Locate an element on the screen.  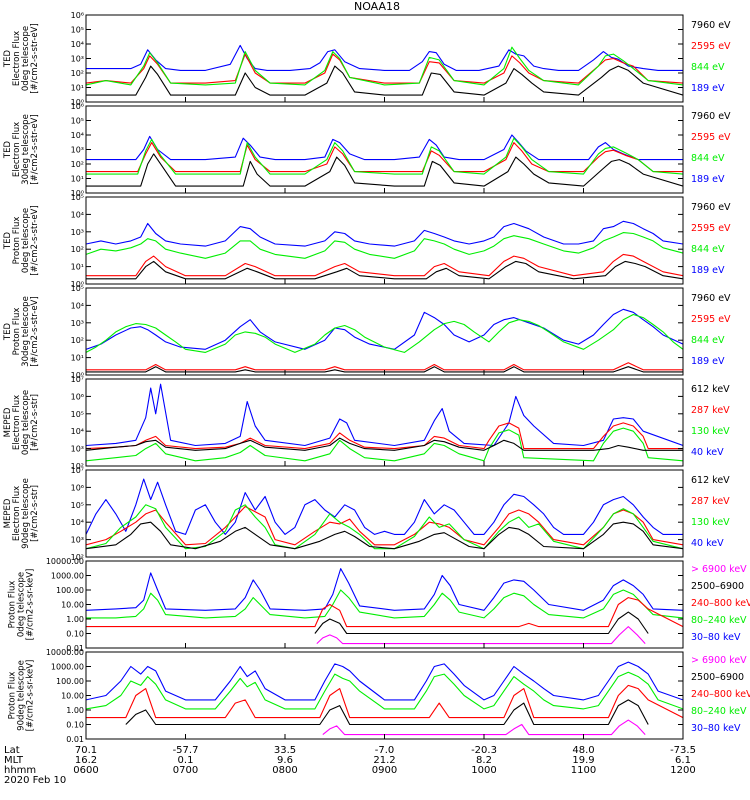
legend-entry: 80–240 keV is located at coordinates (719, 711).